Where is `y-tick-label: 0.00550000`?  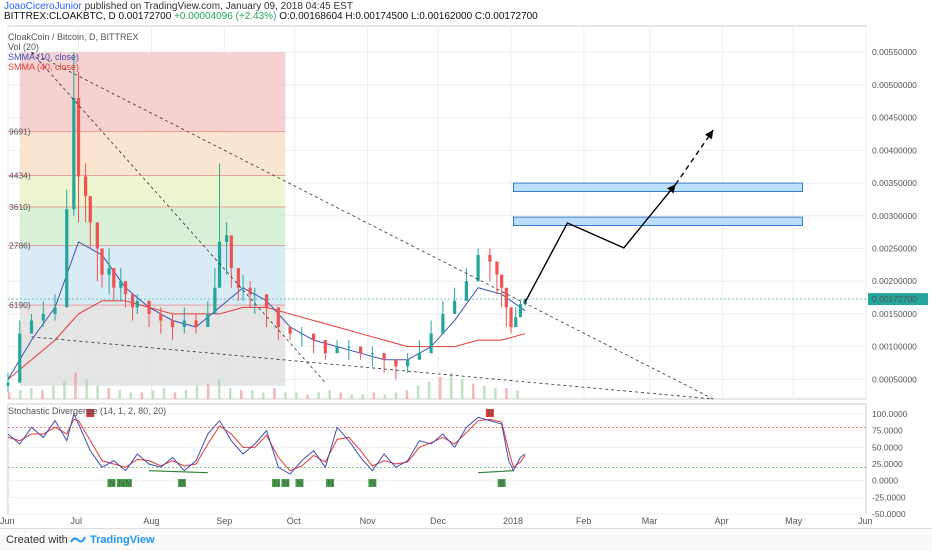
y-tick-label: 0.00550000 is located at coordinates (894, 52).